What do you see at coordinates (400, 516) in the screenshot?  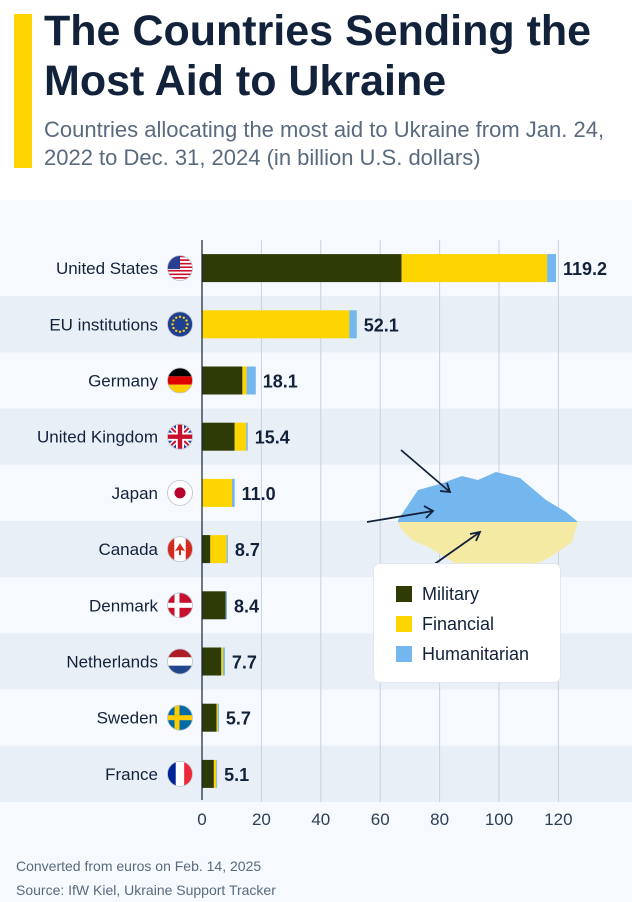 I see `map-arrow-humanitarian` at bounding box center [400, 516].